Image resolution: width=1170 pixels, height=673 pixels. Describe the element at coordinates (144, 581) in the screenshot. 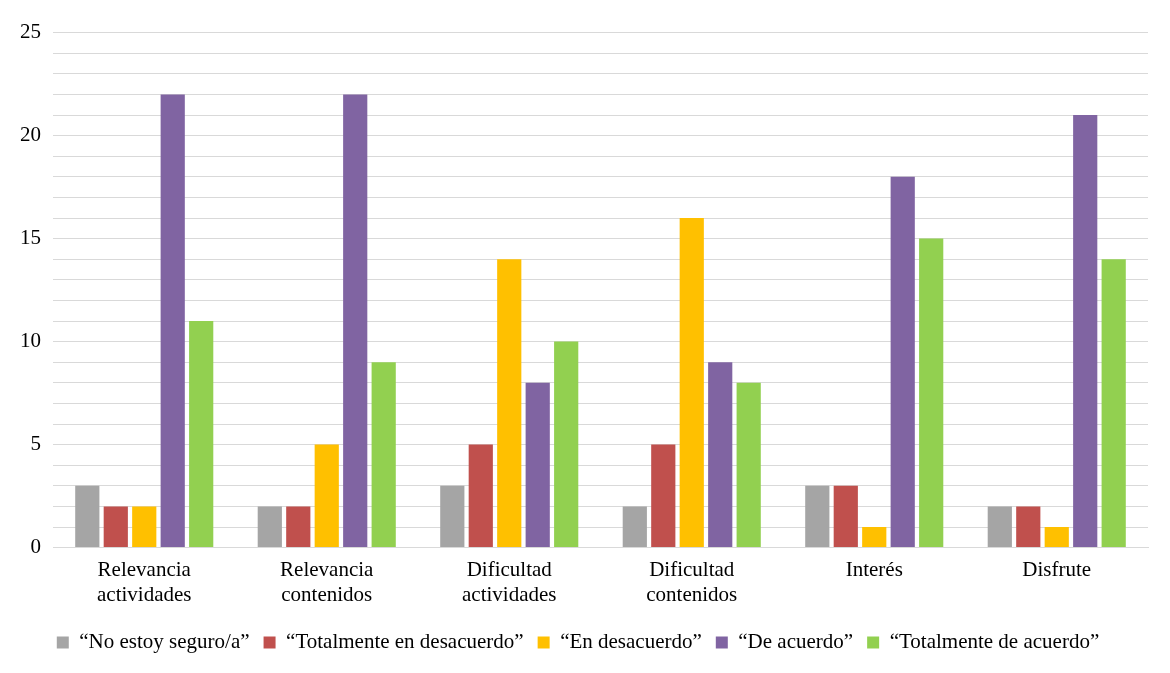

I see `x-tick-label: Relevancia actividades` at that location.